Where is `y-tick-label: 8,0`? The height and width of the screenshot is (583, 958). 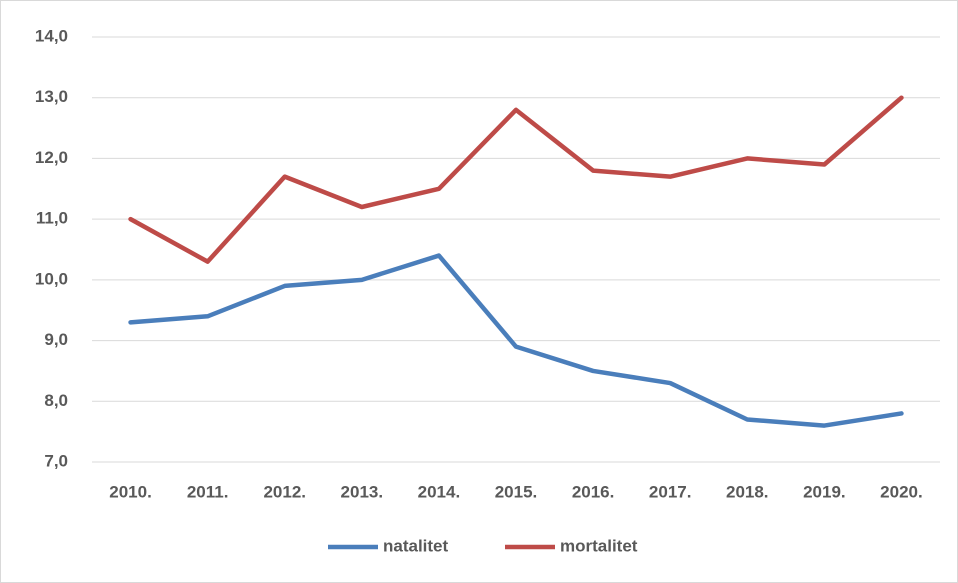
y-tick-label: 8,0 is located at coordinates (56, 400).